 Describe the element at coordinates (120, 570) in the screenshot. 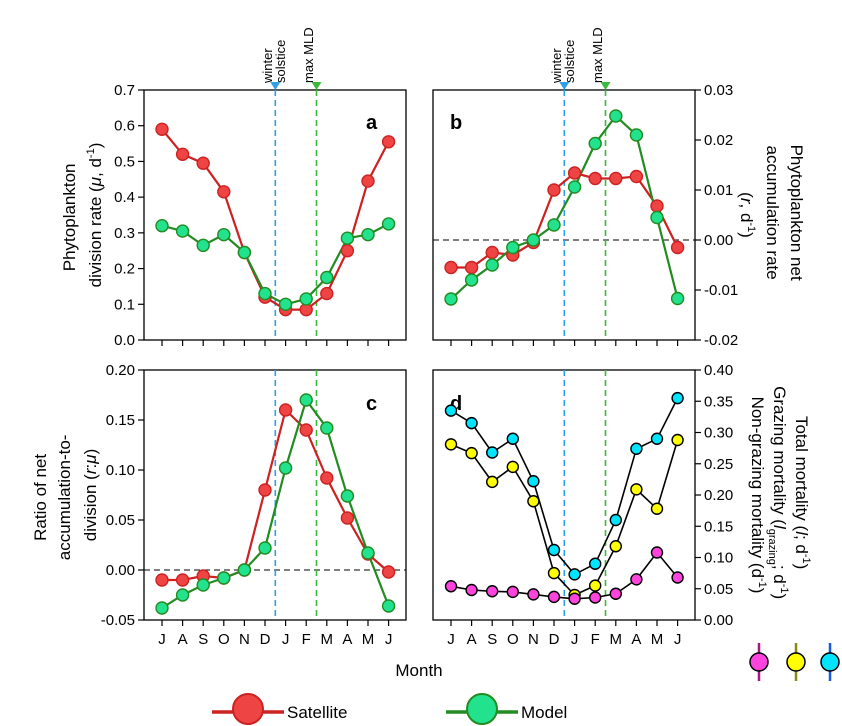

I see `panel-c-ytick-label: 0.00` at that location.